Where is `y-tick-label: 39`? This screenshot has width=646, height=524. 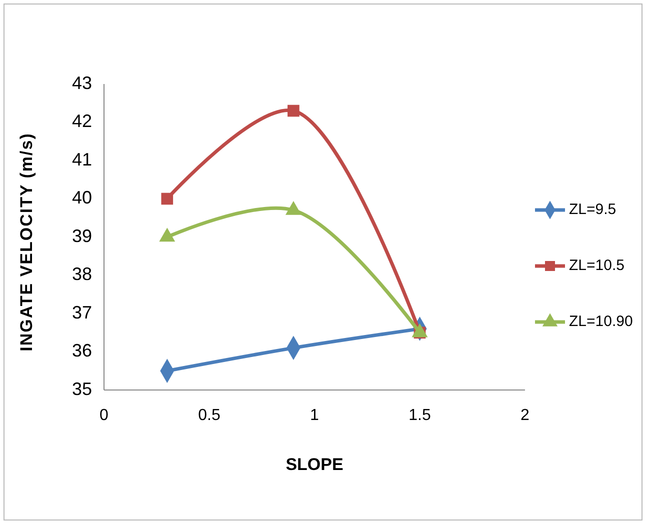
y-tick-label: 39 is located at coordinates (82, 236).